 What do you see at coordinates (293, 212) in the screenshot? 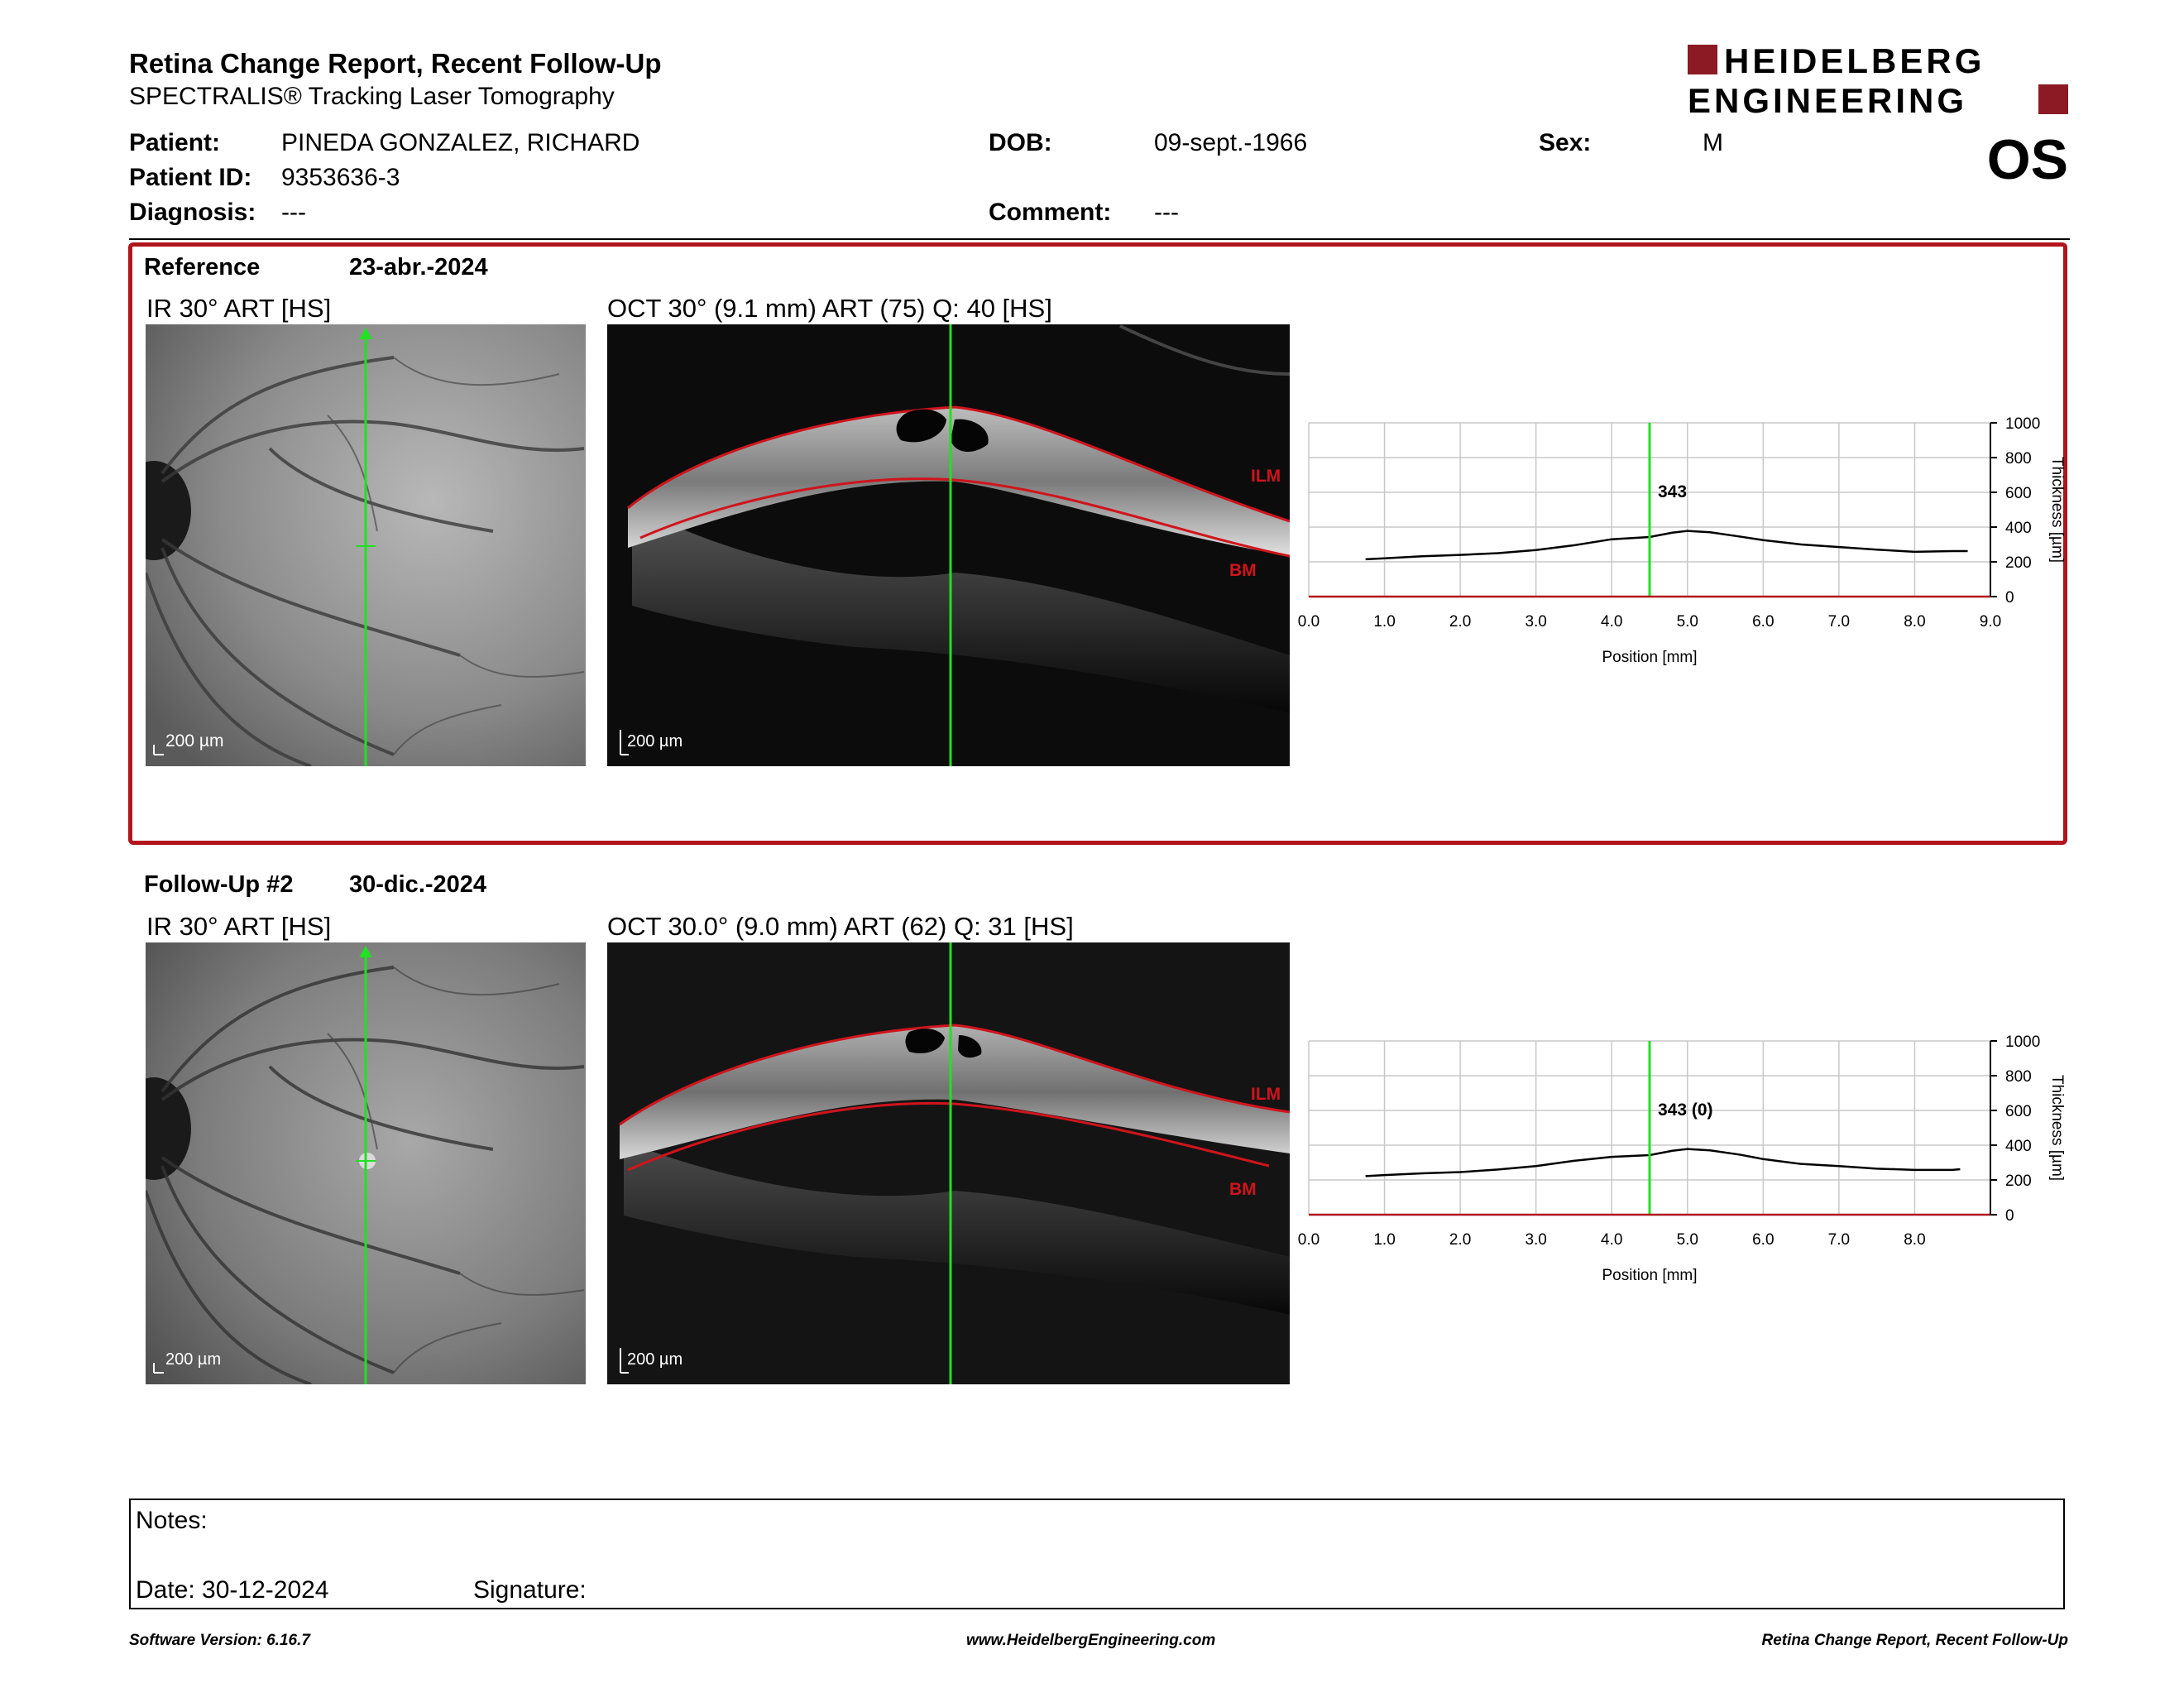
I see `diagnosis-value: ---` at bounding box center [293, 212].